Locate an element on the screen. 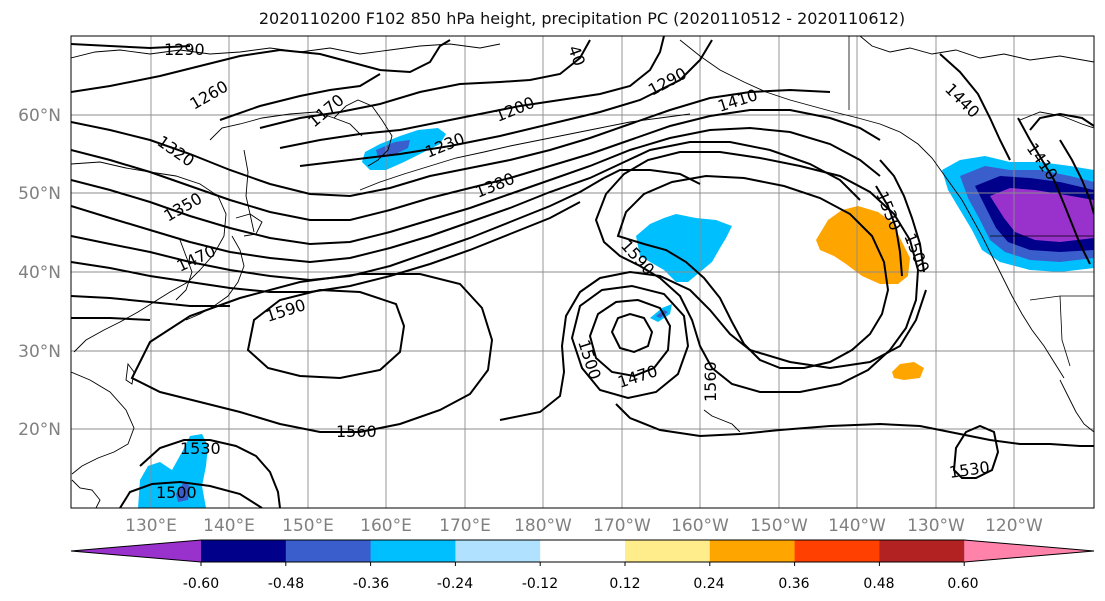 The width and height of the screenshot is (1105, 601). colorbar-tick-label: -0.36 is located at coordinates (371, 584).